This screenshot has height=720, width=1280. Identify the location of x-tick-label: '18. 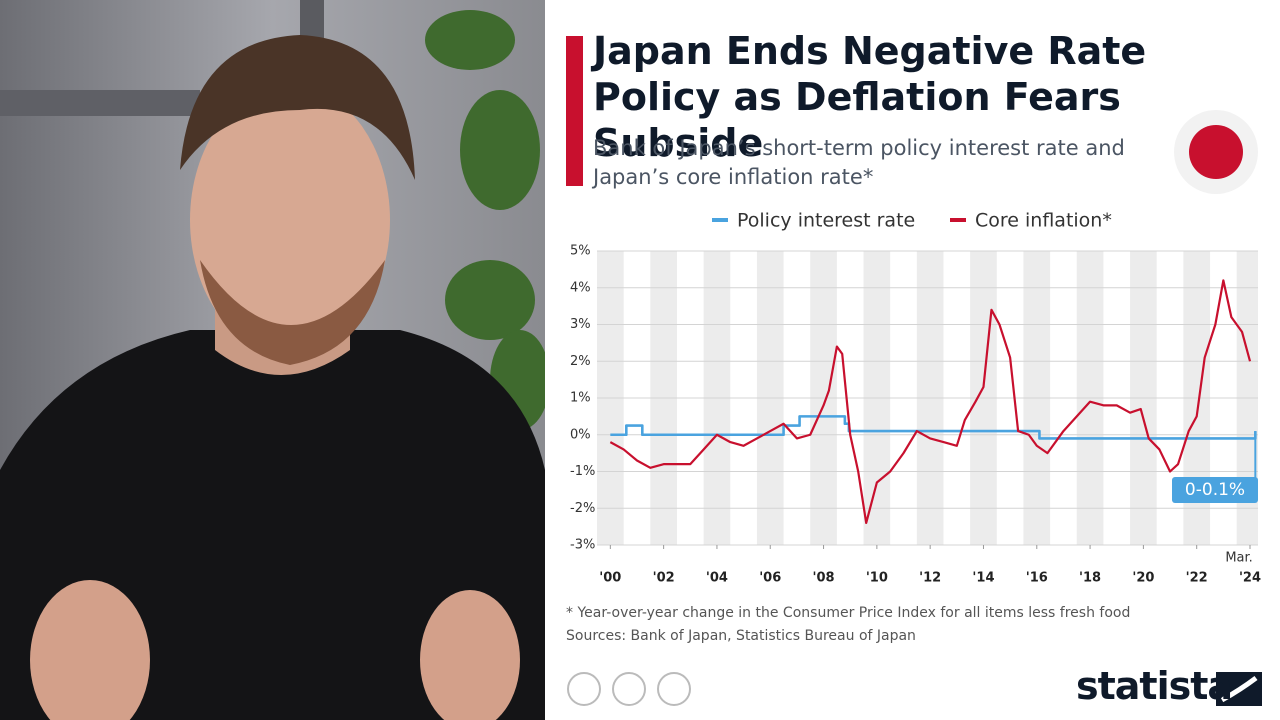
(1090, 578).